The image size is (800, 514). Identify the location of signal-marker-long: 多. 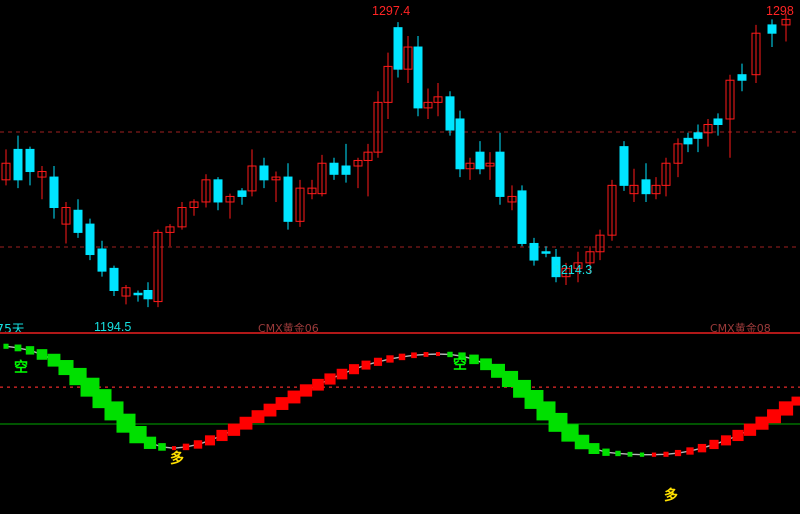
(671, 496).